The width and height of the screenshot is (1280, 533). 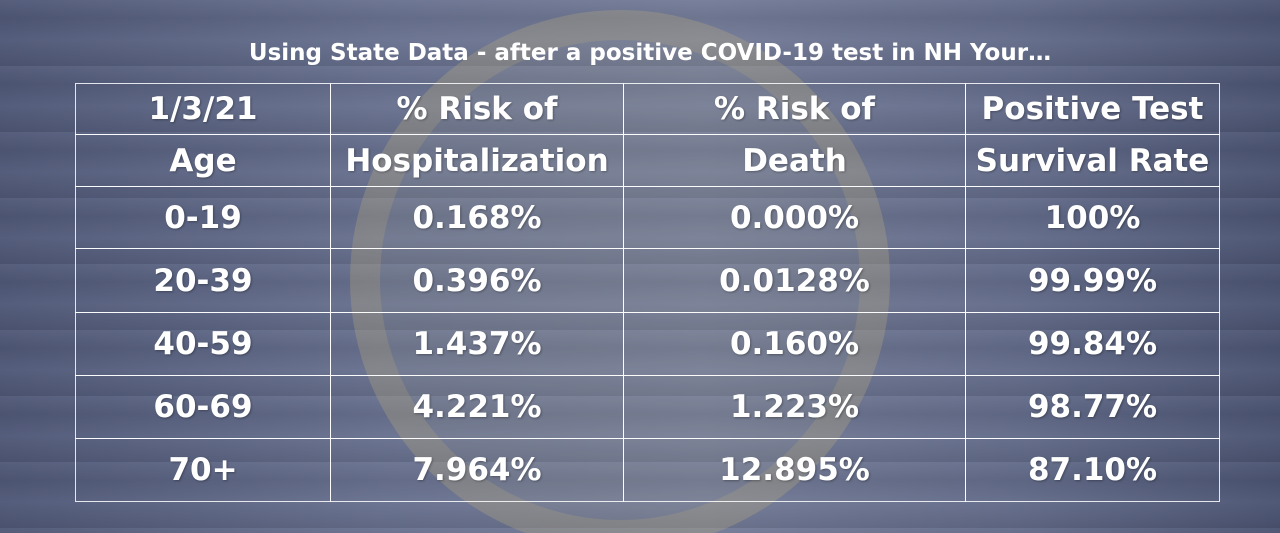 What do you see at coordinates (1092, 280) in the screenshot?
I see `table-cell: 99.99%` at bounding box center [1092, 280].